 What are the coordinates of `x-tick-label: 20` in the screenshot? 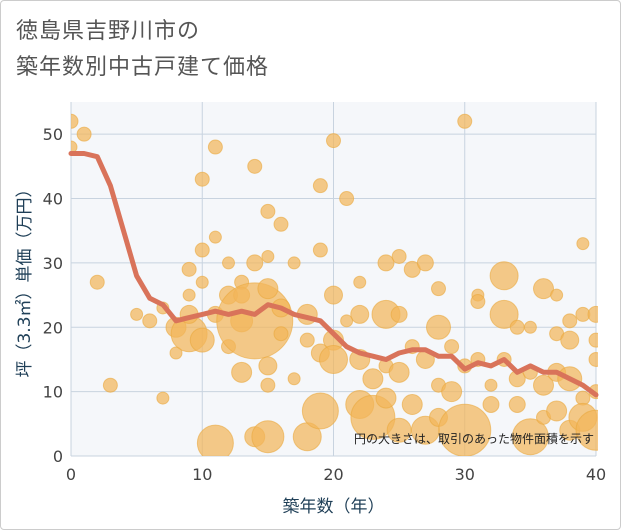 It's located at (333, 474).